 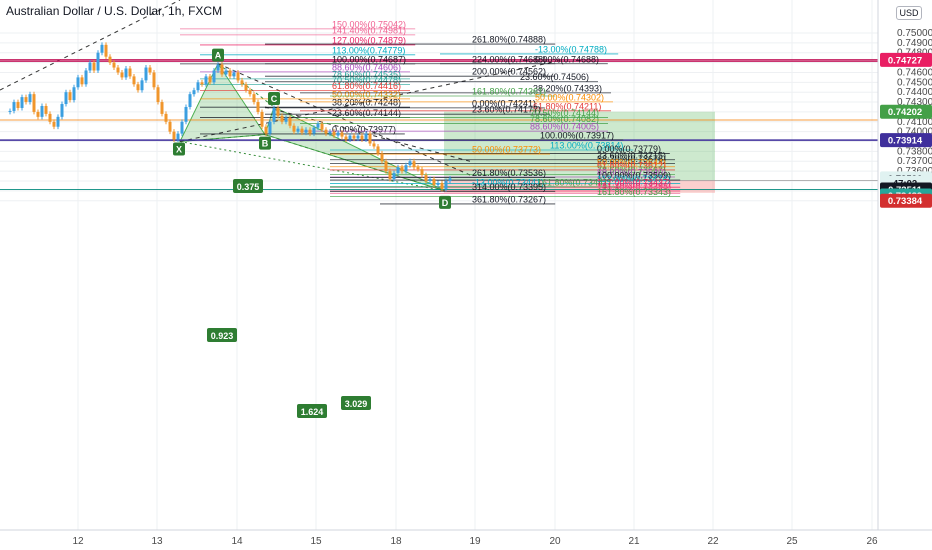 What do you see at coordinates (792, 541) in the screenshot?
I see `x-tick-label: 25` at bounding box center [792, 541].